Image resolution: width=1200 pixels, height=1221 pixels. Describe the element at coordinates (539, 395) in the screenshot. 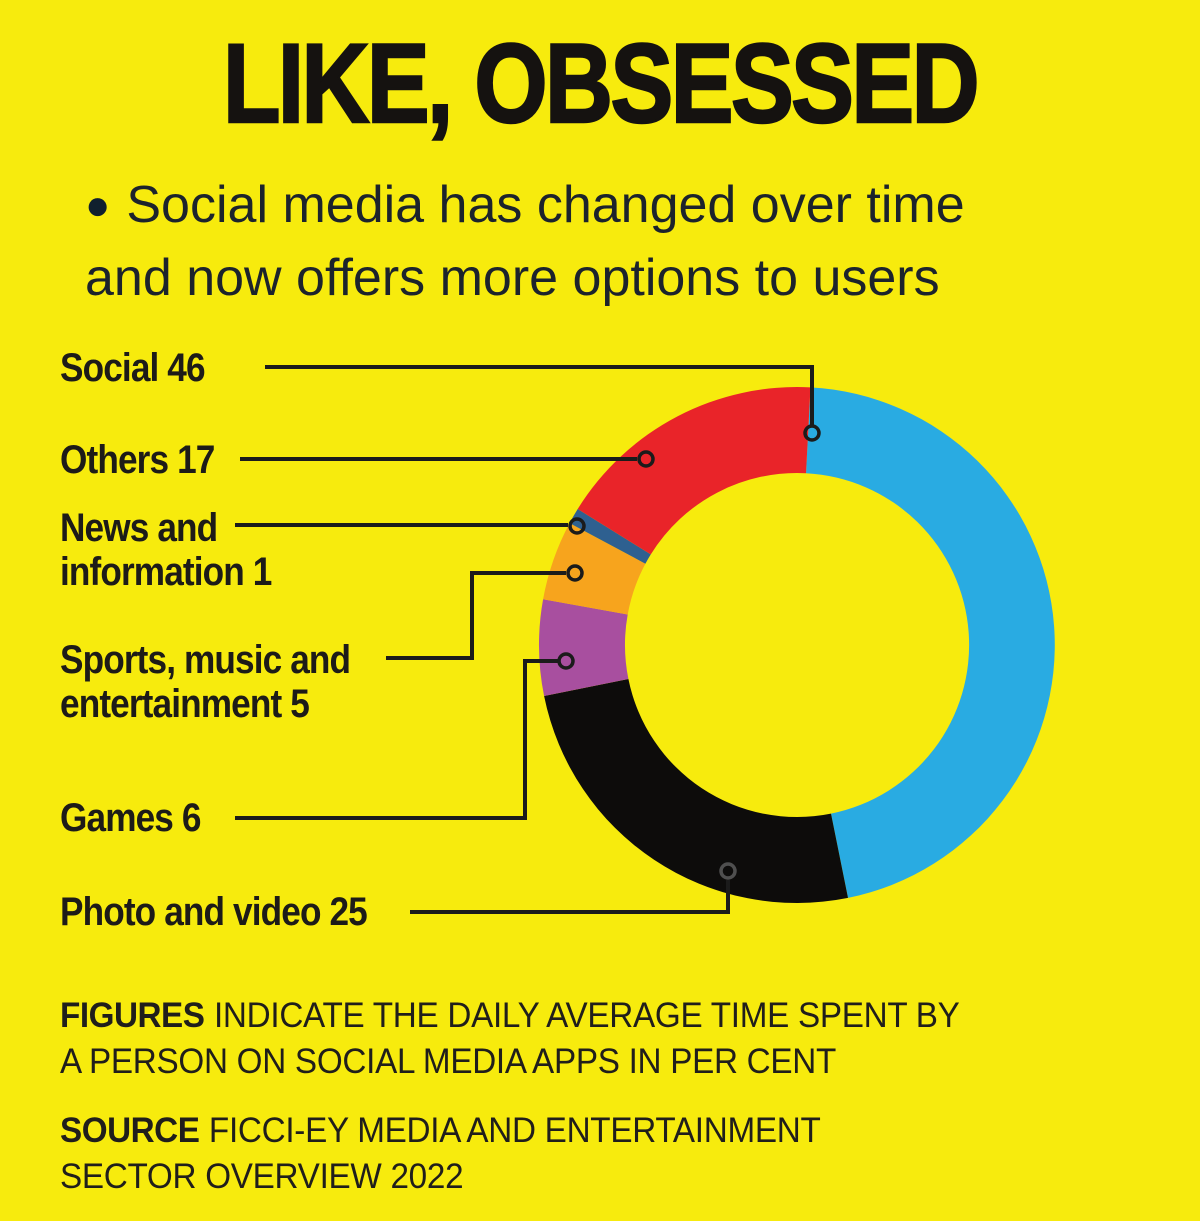

I see `leader-social` at that location.